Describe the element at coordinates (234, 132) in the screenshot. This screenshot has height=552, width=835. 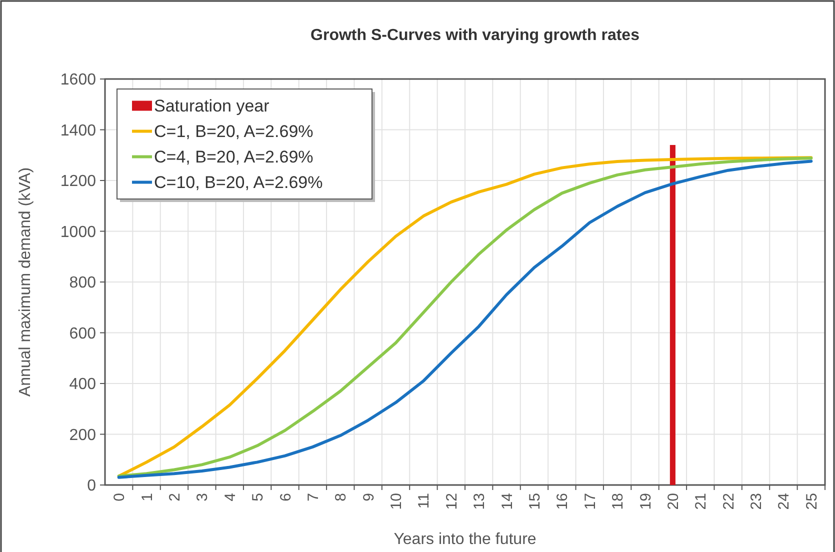
I see `legend-label: C=1, B=20, A=2.69%` at that location.